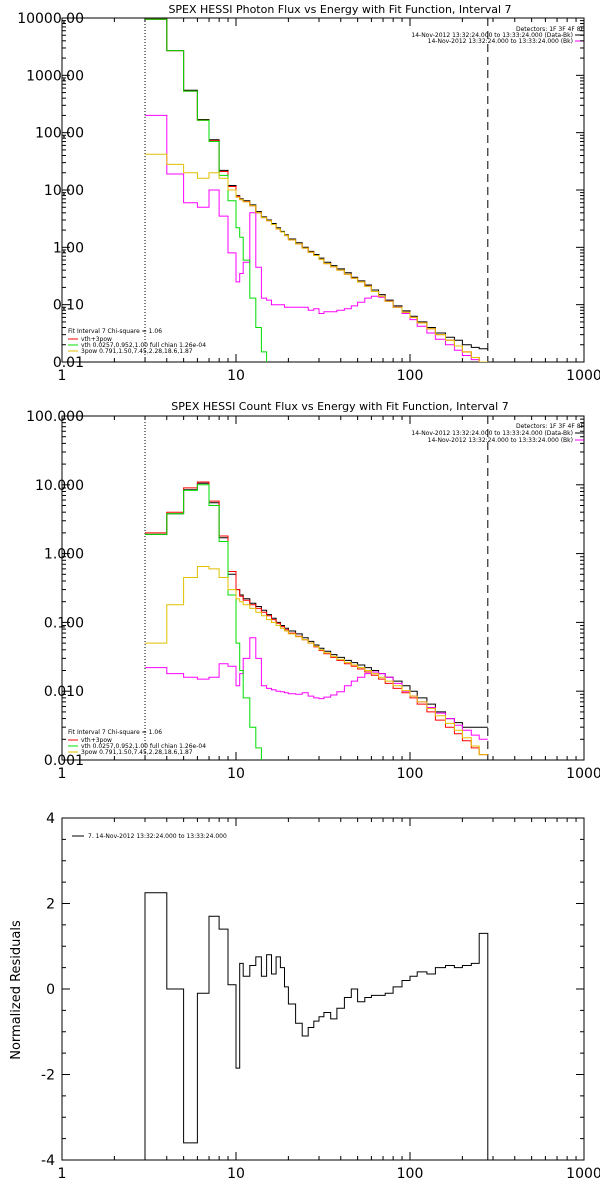  What do you see at coordinates (410, 1174) in the screenshot?
I see `residuals-x-tick-label: 100` at bounding box center [410, 1174].